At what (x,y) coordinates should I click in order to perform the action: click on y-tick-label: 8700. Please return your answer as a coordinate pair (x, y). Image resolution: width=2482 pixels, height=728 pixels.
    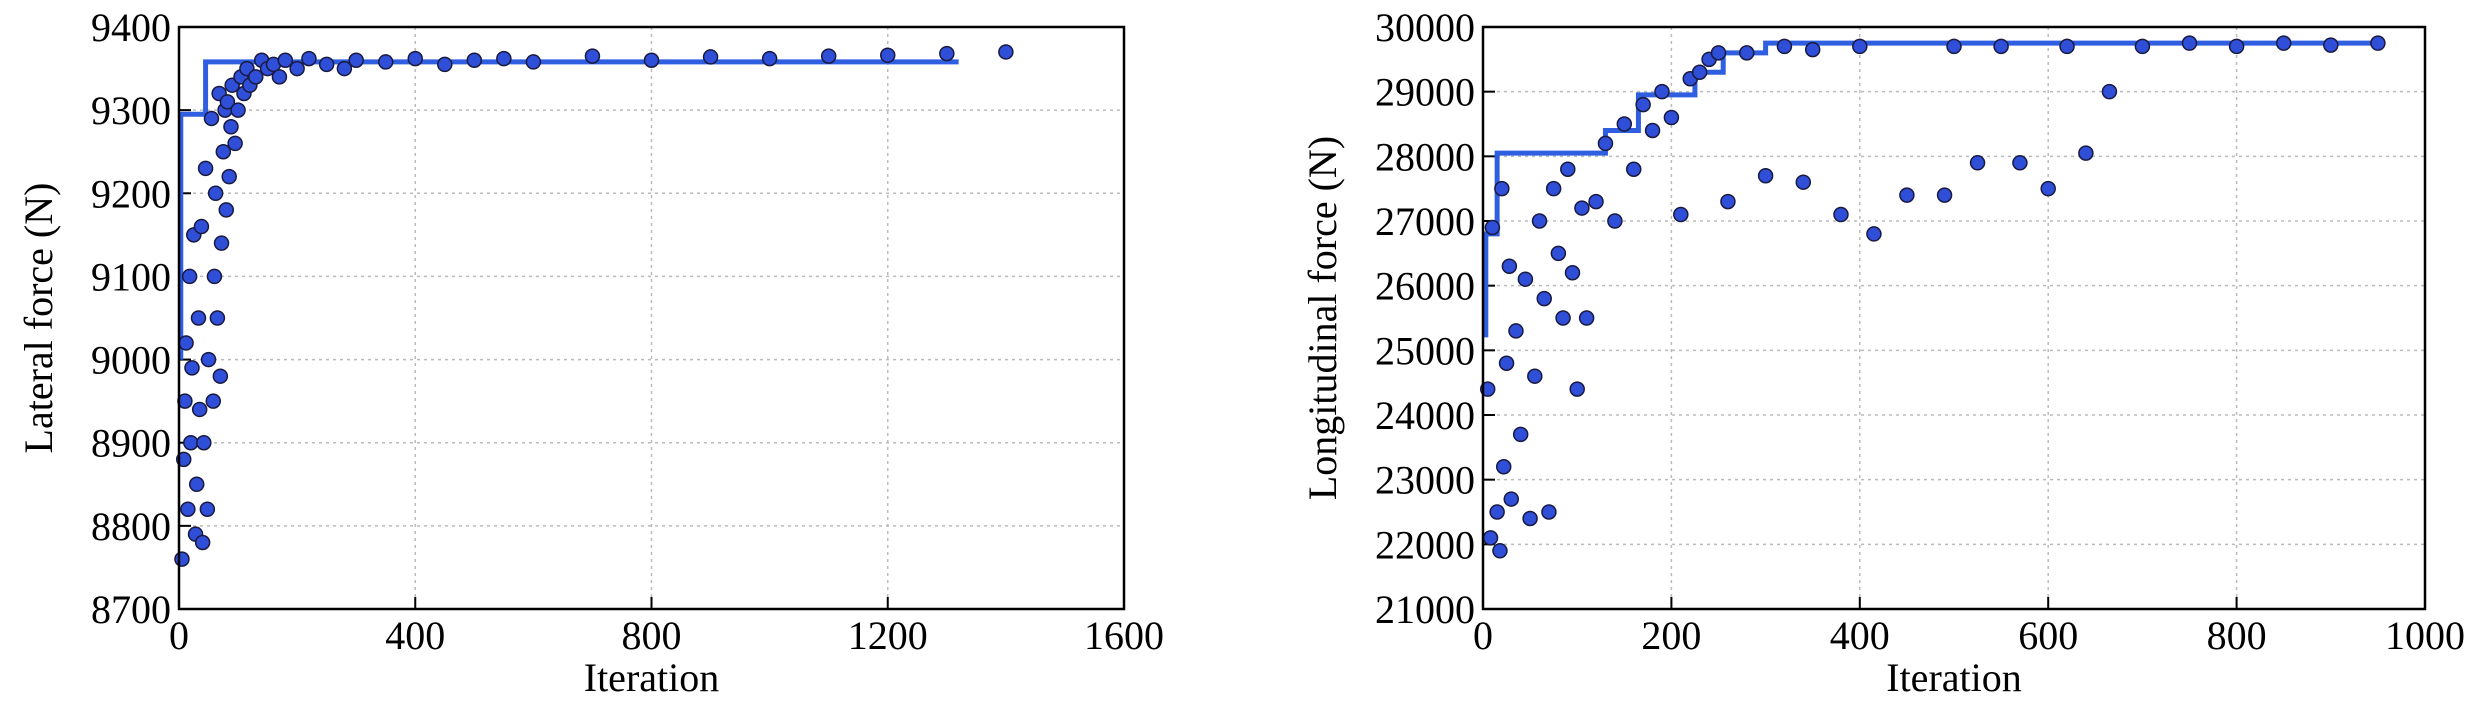
    Looking at the image, I should click on (131, 609).